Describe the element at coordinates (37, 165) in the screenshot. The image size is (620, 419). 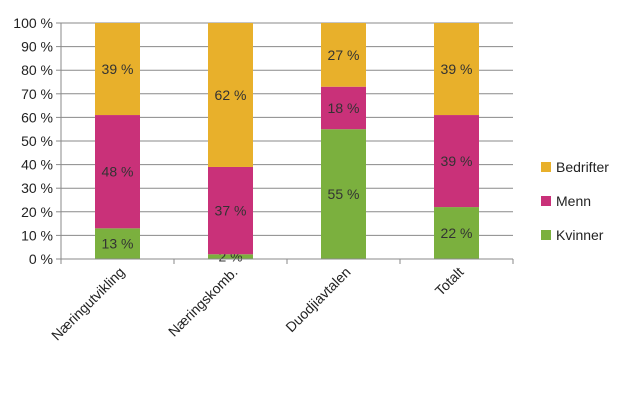
I see `y-tick-label: 40 %` at that location.